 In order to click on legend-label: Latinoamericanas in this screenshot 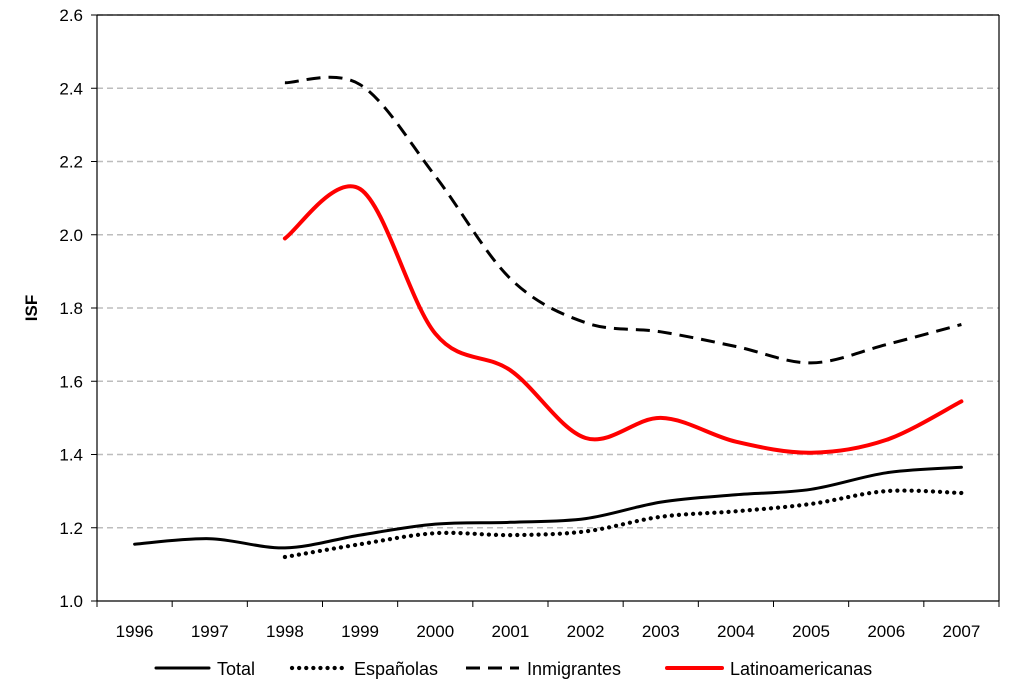, I will do `click(801, 669)`.